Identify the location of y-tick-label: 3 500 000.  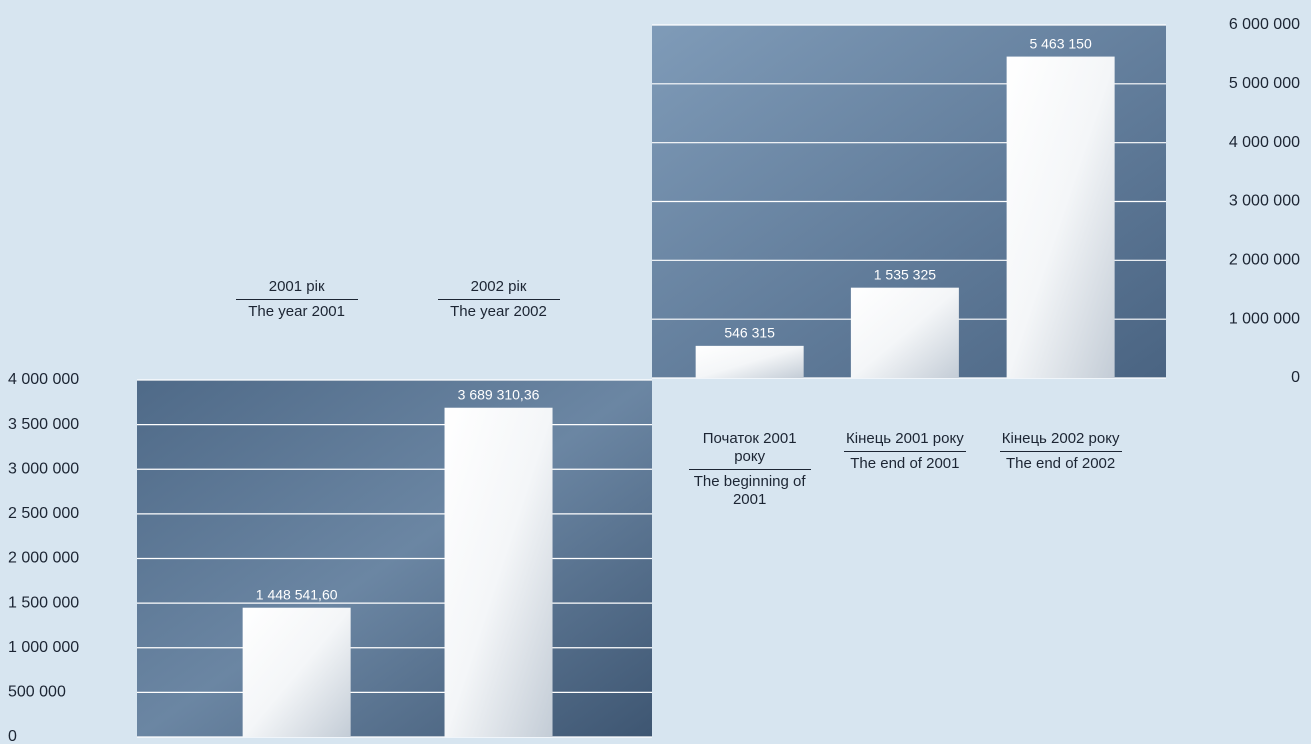
(43, 424).